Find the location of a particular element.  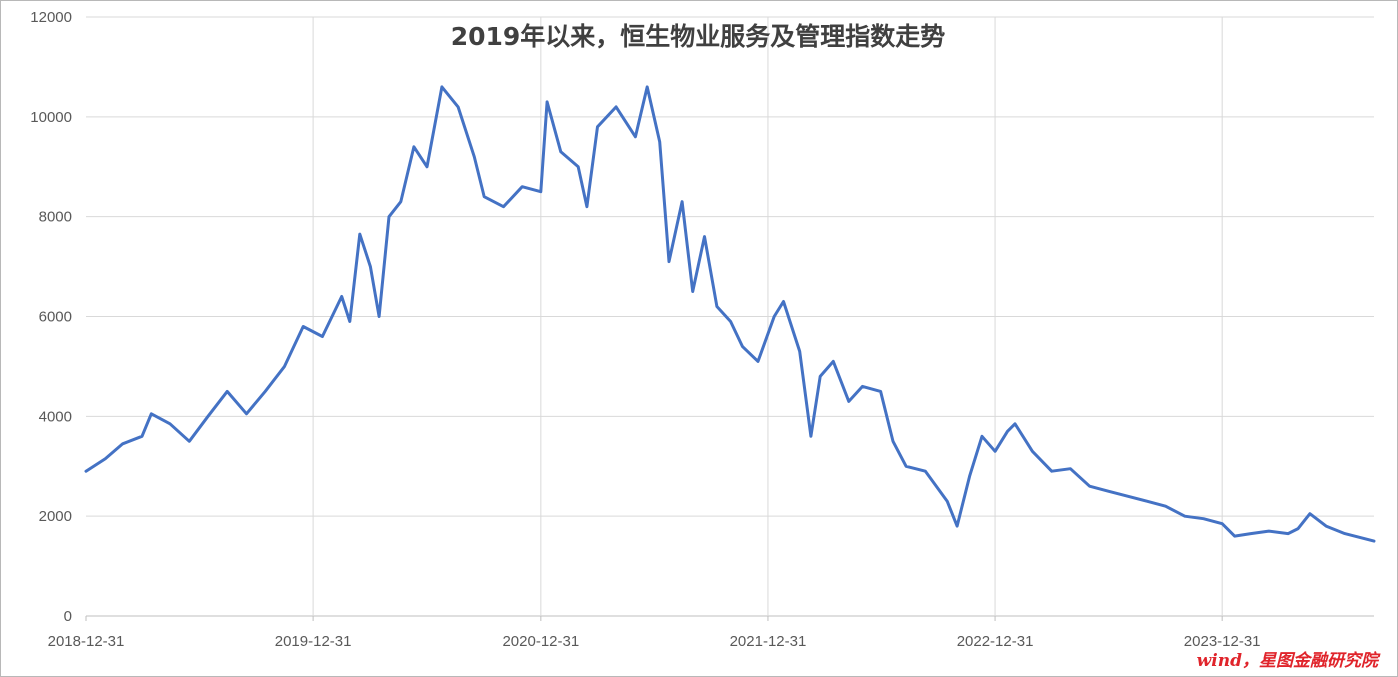

x-tick-label: 2021-12-31 is located at coordinates (768, 641).